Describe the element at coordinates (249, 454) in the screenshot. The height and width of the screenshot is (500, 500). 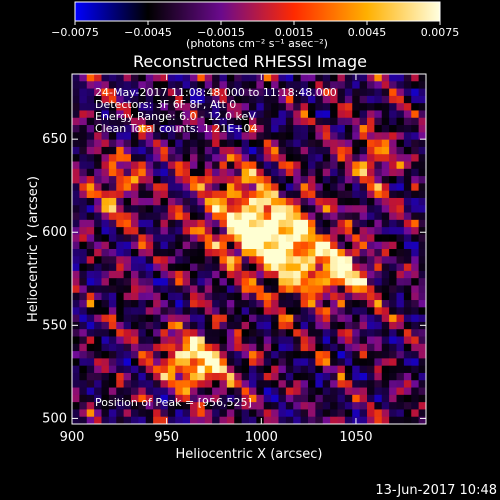
I see `x-axis-label: Heliocentric X (arcsec)` at that location.